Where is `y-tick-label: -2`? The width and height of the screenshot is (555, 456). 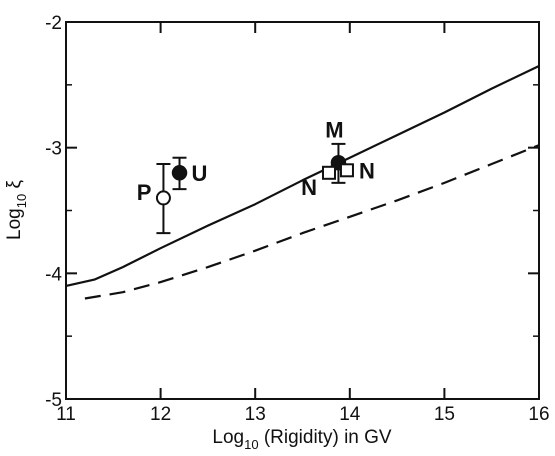
y-tick-label: -2 is located at coordinates (53, 23).